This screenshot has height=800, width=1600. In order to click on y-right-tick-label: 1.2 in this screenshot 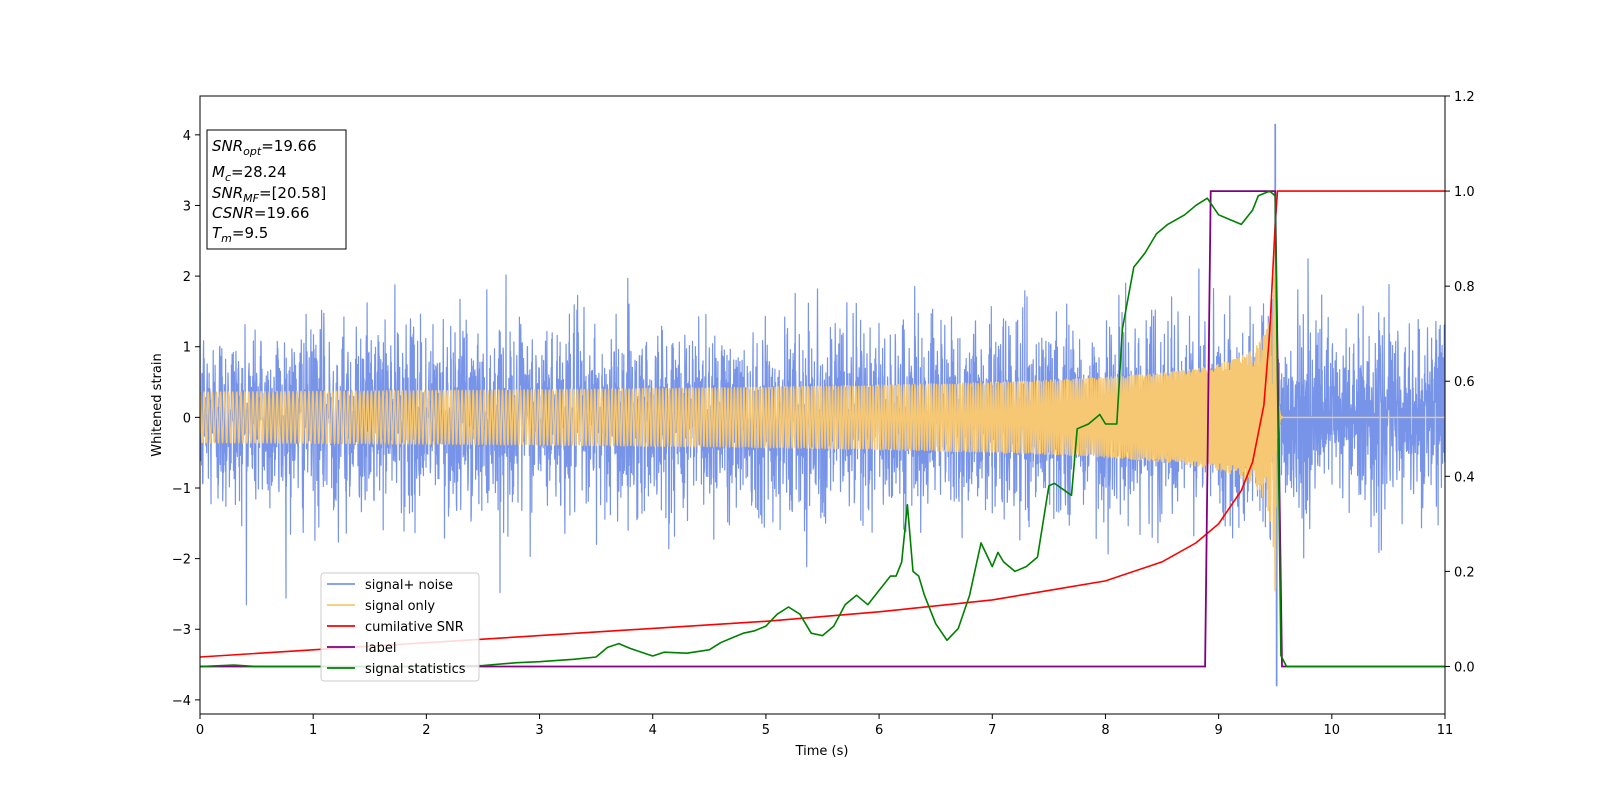, I will do `click(1464, 97)`.